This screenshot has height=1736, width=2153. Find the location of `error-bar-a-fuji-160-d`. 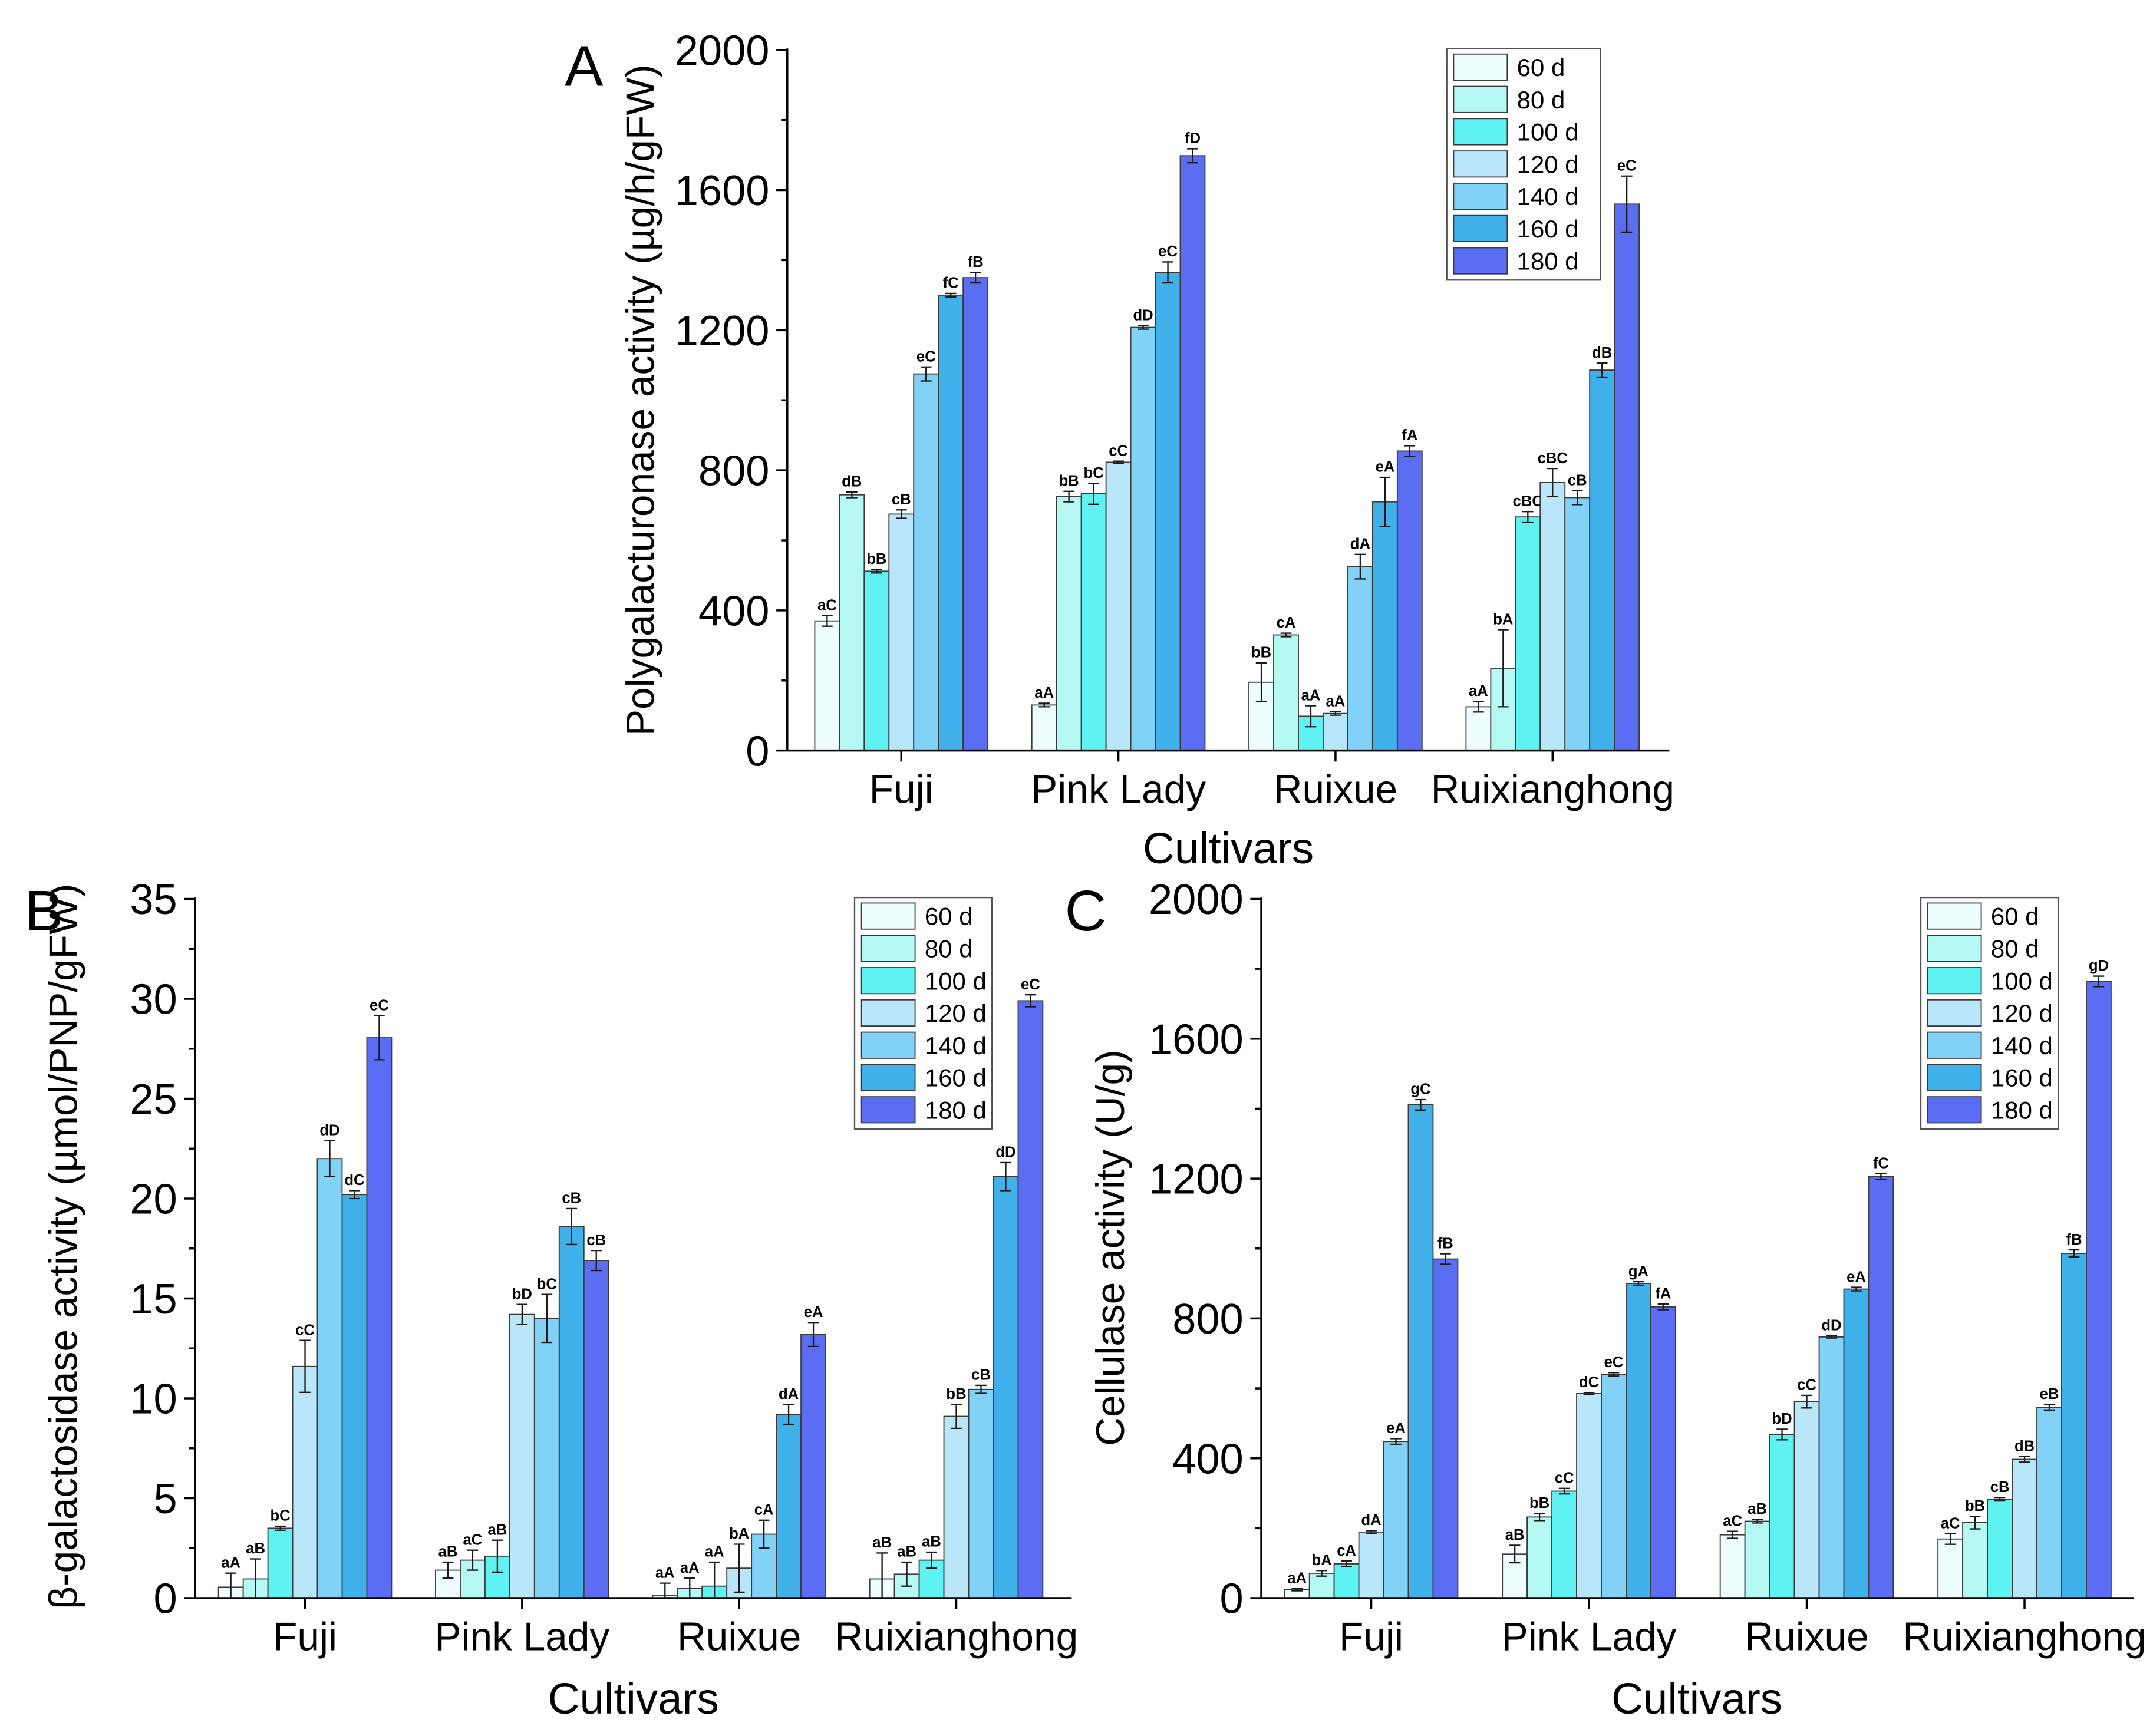

error-bar-a-fuji-160-d is located at coordinates (951, 295).